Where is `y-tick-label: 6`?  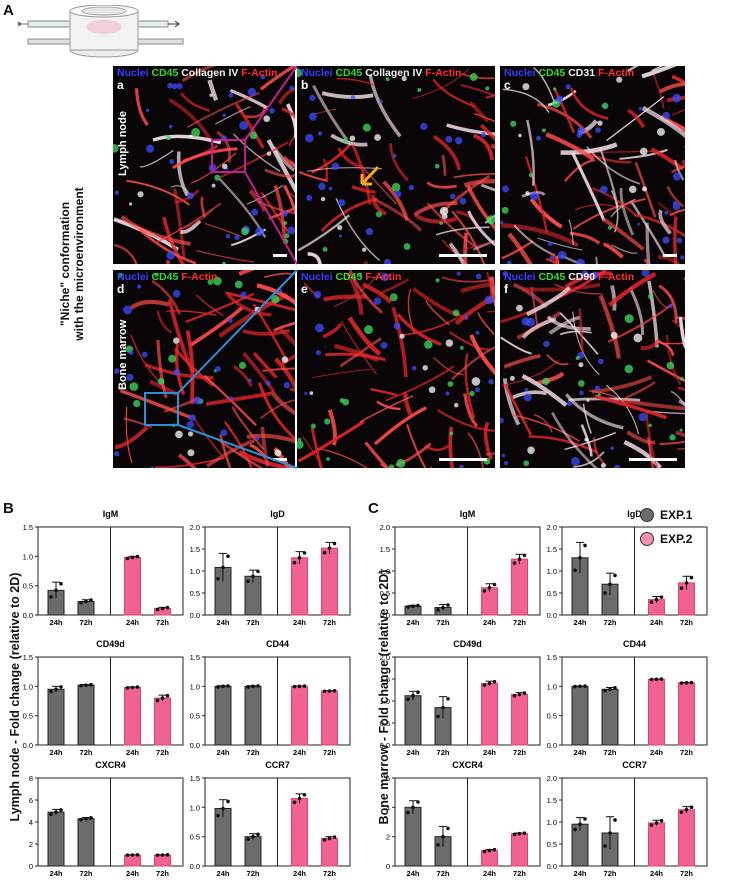 y-tick-label: 6 is located at coordinates (31, 800).